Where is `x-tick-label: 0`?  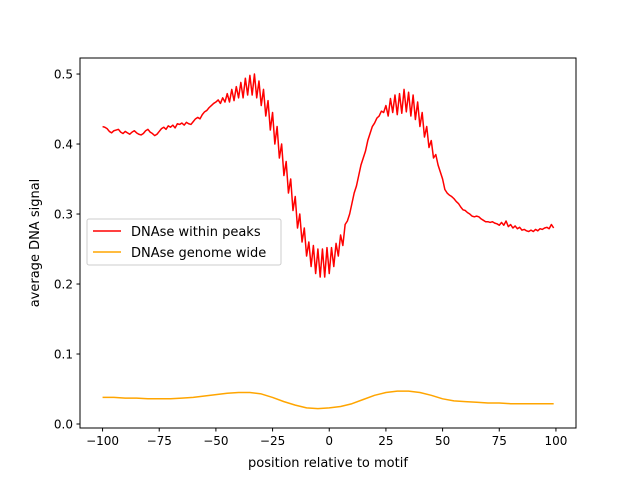 x-tick-label: 0 is located at coordinates (329, 441).